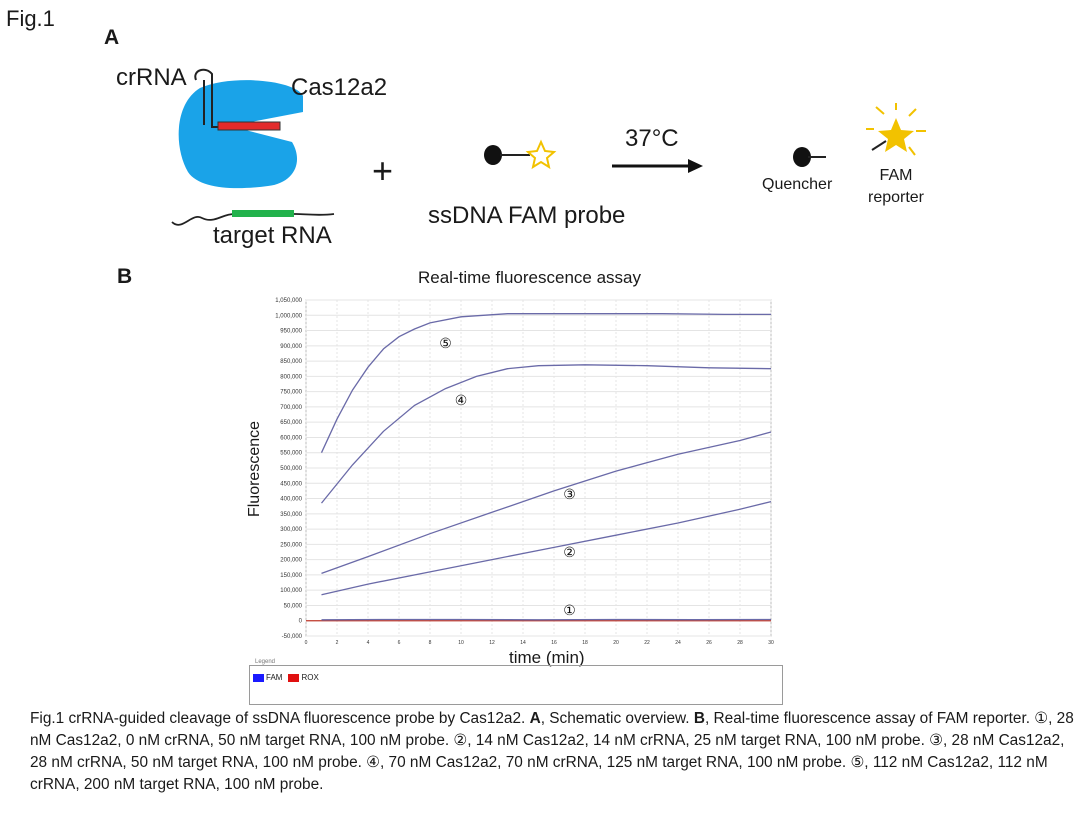  I want to click on x-axis-label: time (min), so click(547, 658).